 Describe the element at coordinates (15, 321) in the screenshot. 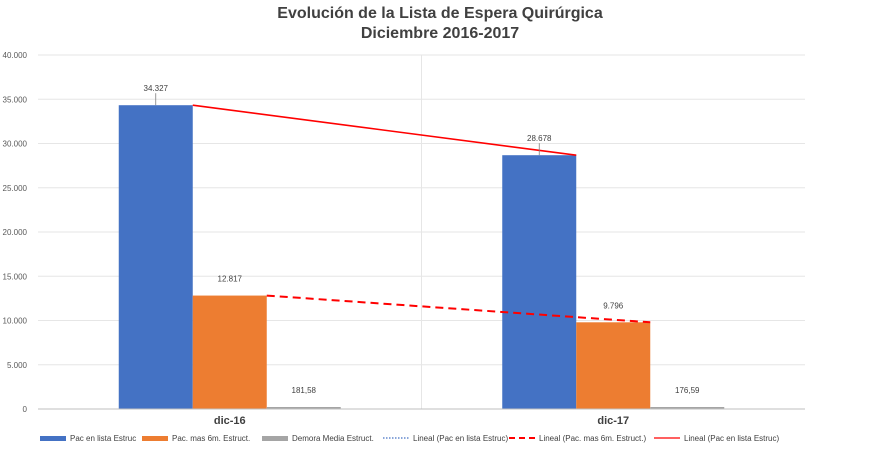

I see `y-tick-label: 10.000` at that location.